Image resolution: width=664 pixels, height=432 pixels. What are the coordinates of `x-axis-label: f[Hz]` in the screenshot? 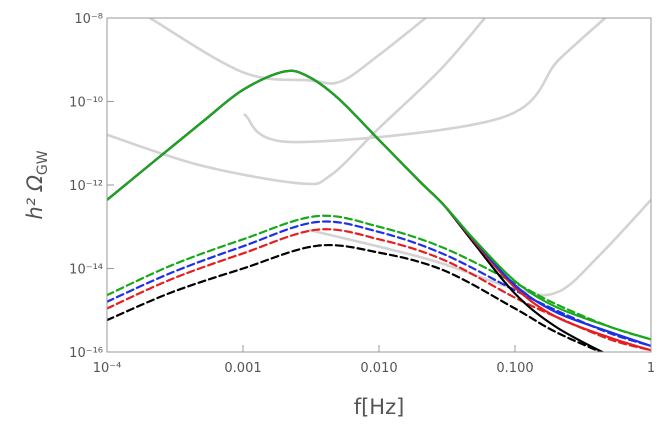 It's located at (379, 407).